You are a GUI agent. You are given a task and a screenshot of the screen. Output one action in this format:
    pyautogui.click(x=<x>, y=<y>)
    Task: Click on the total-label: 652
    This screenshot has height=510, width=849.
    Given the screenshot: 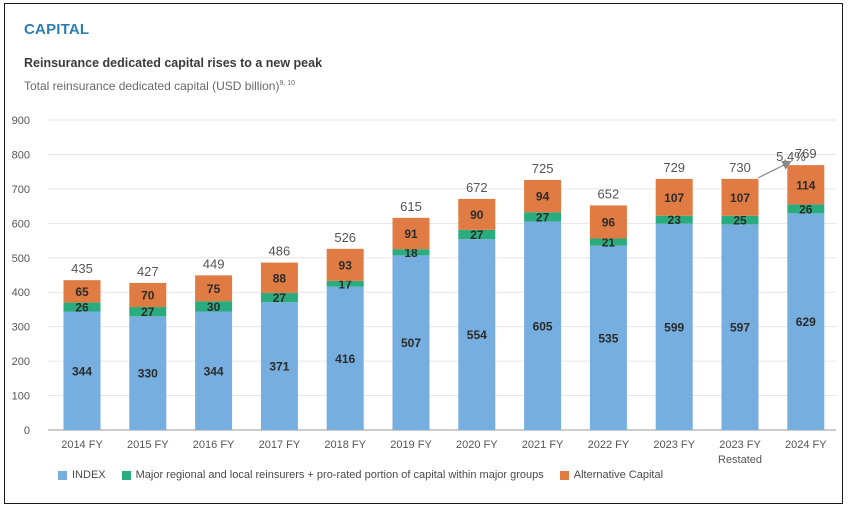 What is the action you would take?
    pyautogui.click(x=609, y=193)
    